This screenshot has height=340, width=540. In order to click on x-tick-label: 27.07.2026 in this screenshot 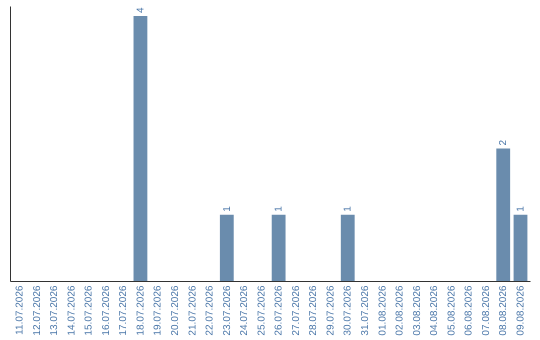, I will do `click(296, 310)`.